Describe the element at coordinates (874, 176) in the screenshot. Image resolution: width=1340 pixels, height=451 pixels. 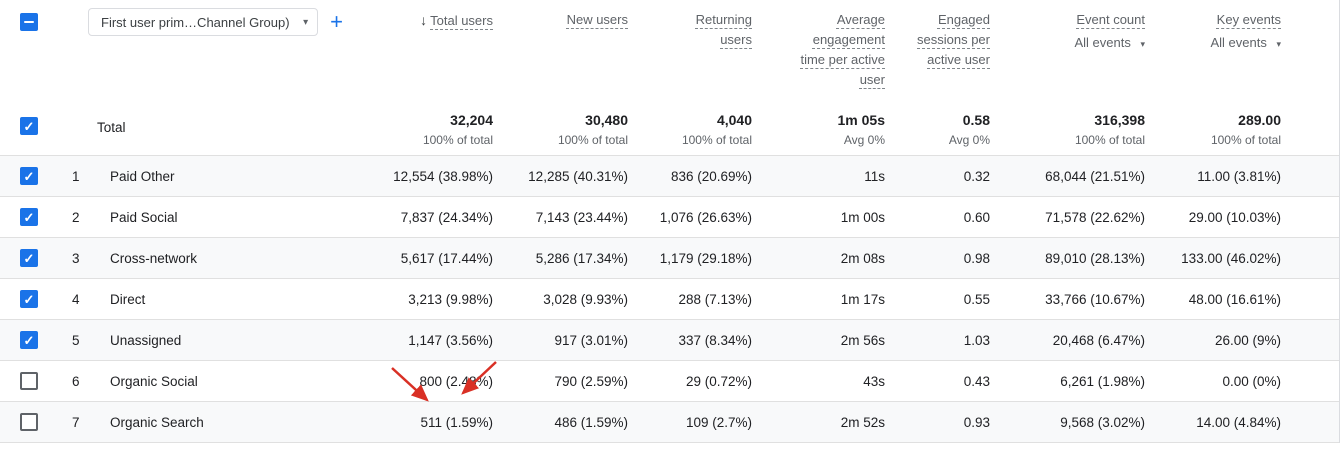
I see `metric-value: 11s` at that location.